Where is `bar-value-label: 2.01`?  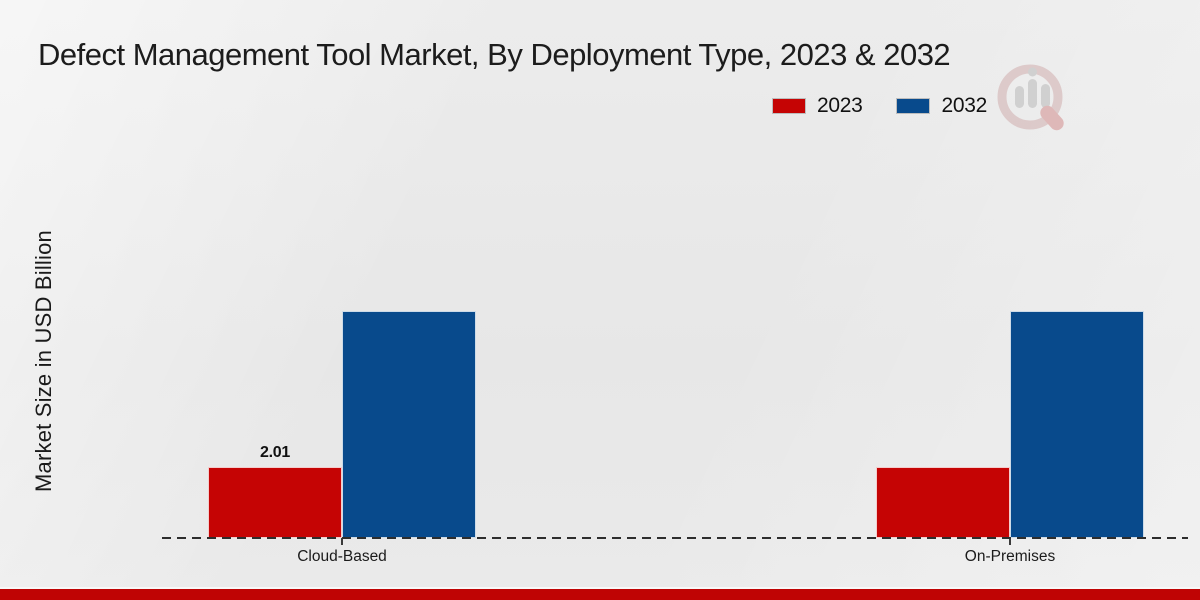
bar-value-label: 2.01 is located at coordinates (275, 452).